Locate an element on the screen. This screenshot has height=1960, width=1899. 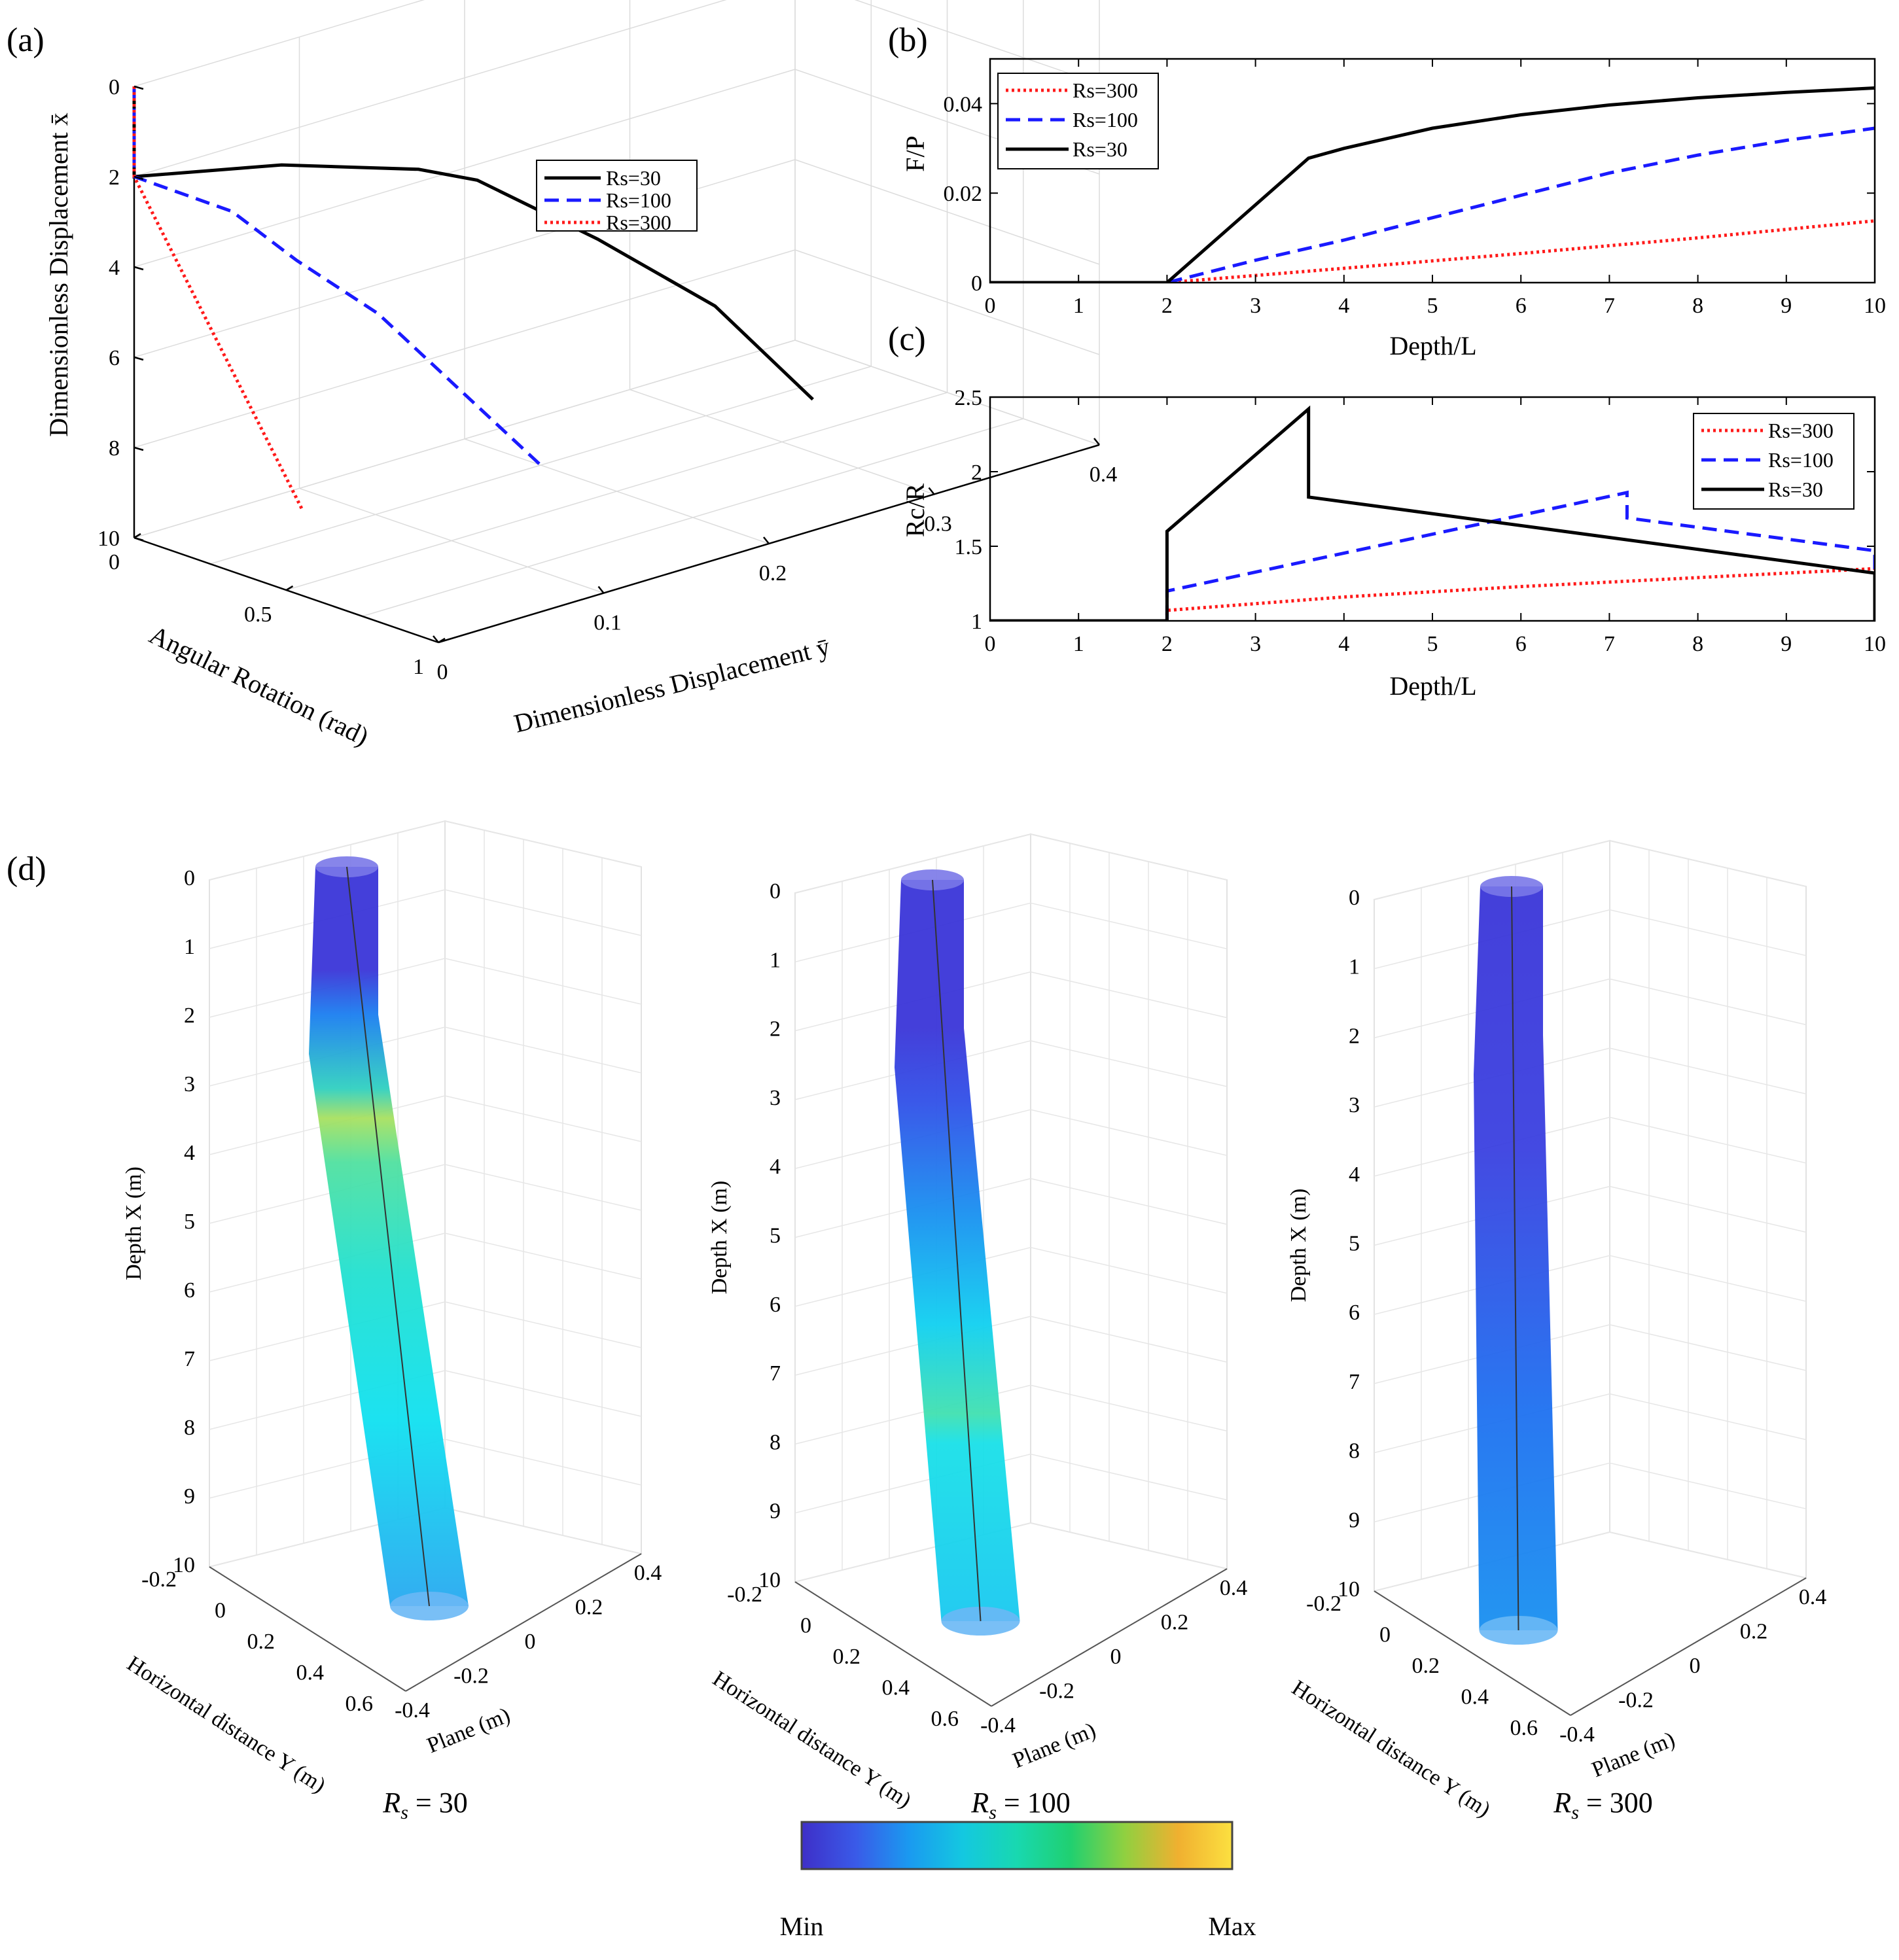
z-tick-label: 8 is located at coordinates (114, 448).